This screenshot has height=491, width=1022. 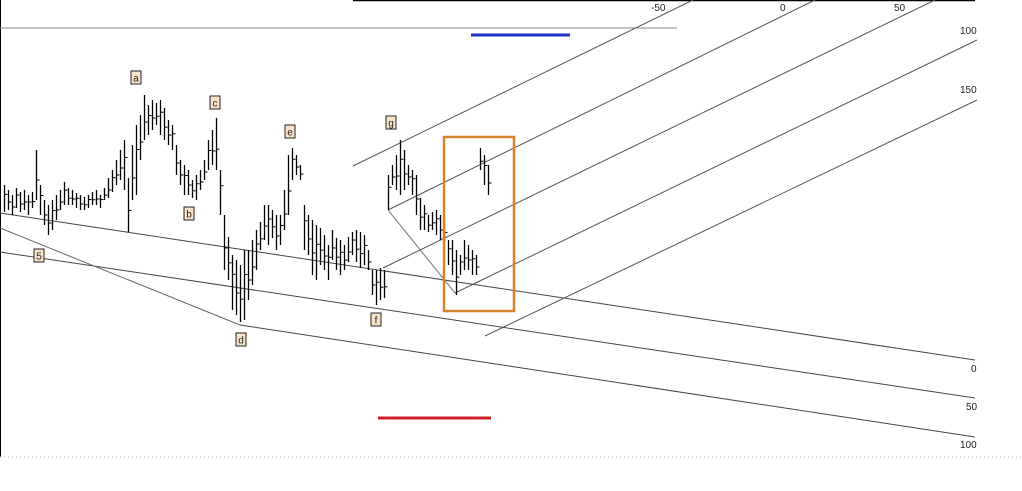 I want to click on wave-label-f: f, so click(x=376, y=319).